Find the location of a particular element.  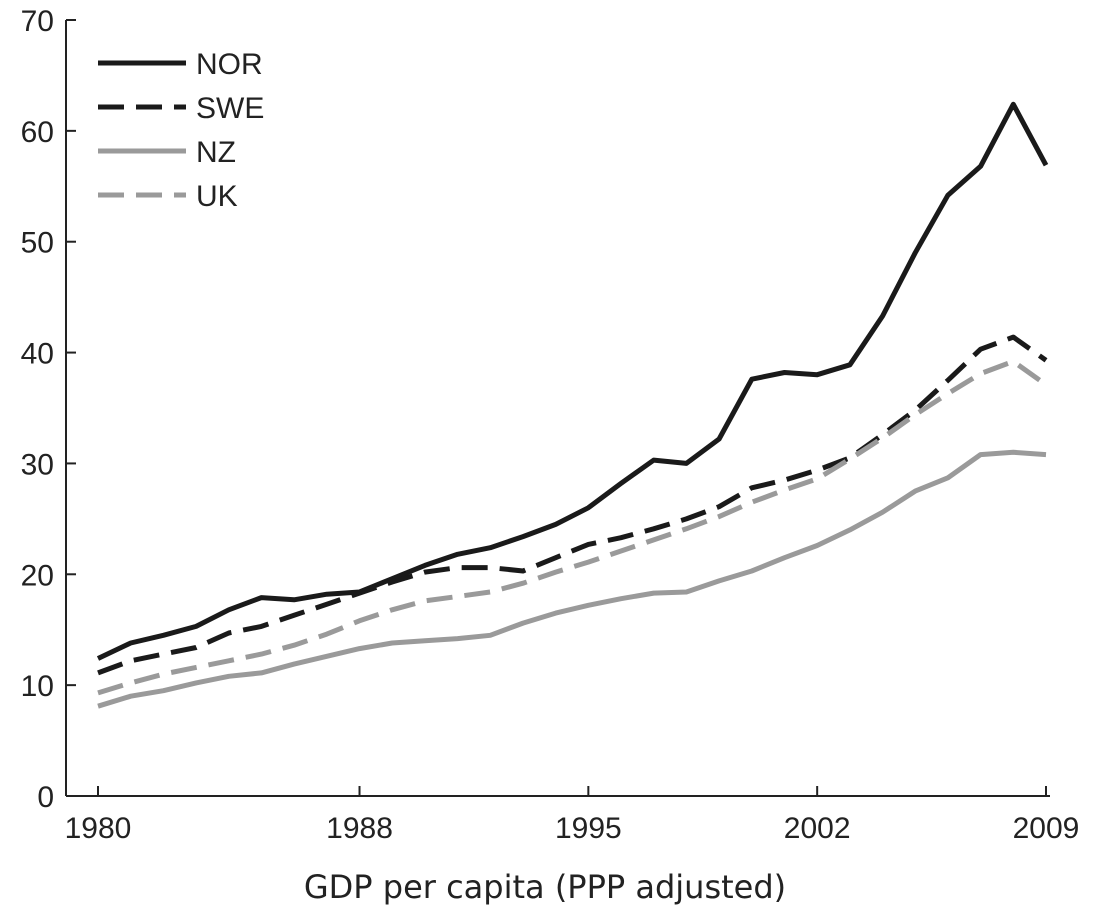

x-tick-label: 2002 is located at coordinates (817, 828).